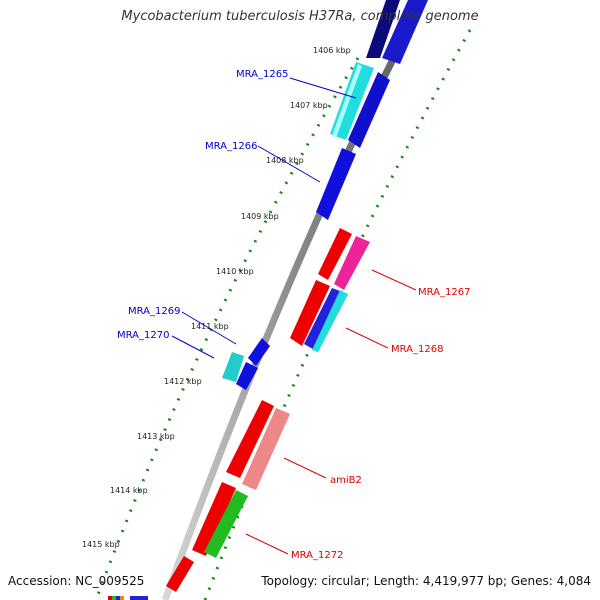 The image size is (600, 600). I want to click on gene-label-mra-1267: MRA_1267, so click(444, 292).